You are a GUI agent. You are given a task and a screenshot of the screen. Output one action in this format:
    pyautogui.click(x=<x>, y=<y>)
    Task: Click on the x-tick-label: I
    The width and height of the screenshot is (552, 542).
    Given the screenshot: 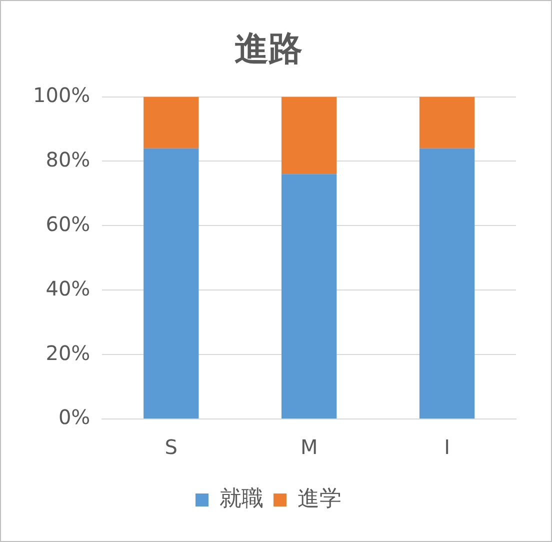 What is the action you would take?
    pyautogui.click(x=447, y=447)
    